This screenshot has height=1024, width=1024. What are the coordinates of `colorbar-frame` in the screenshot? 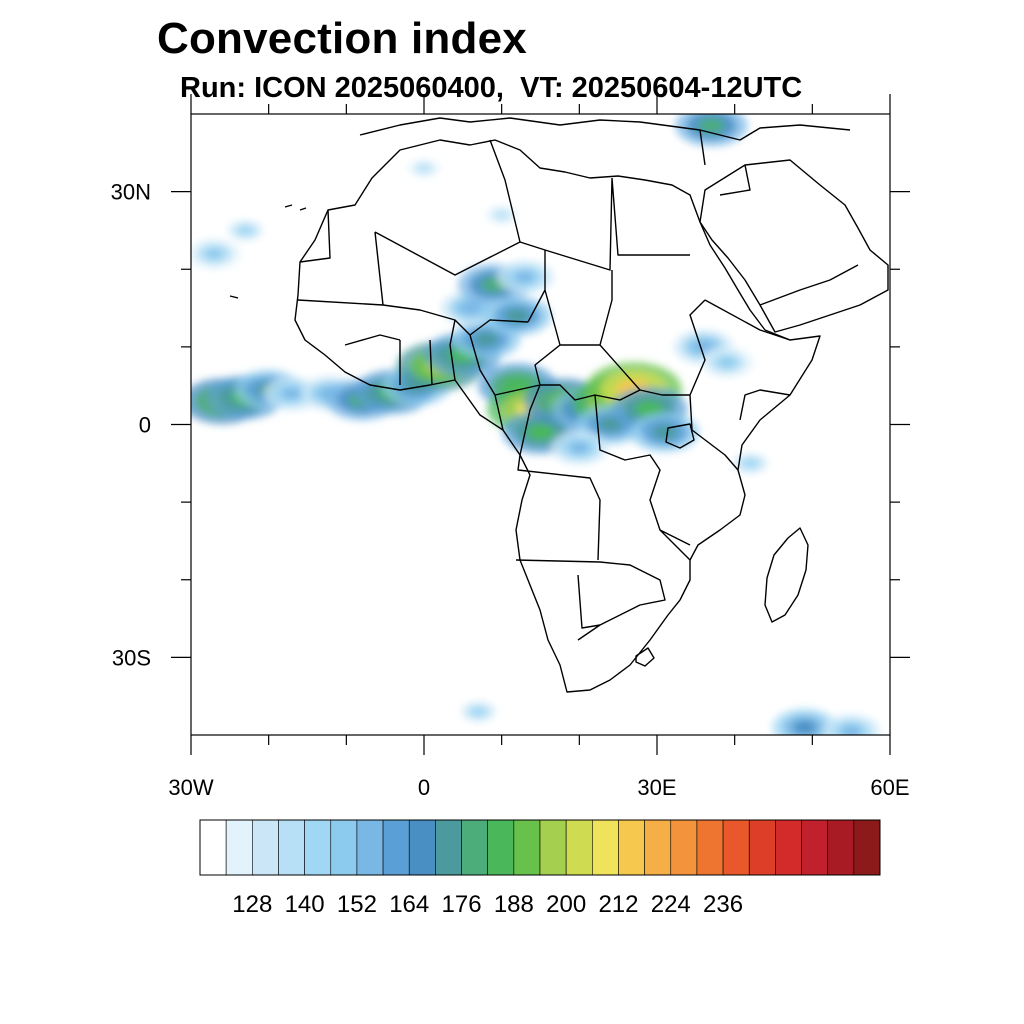 It's located at (540, 847).